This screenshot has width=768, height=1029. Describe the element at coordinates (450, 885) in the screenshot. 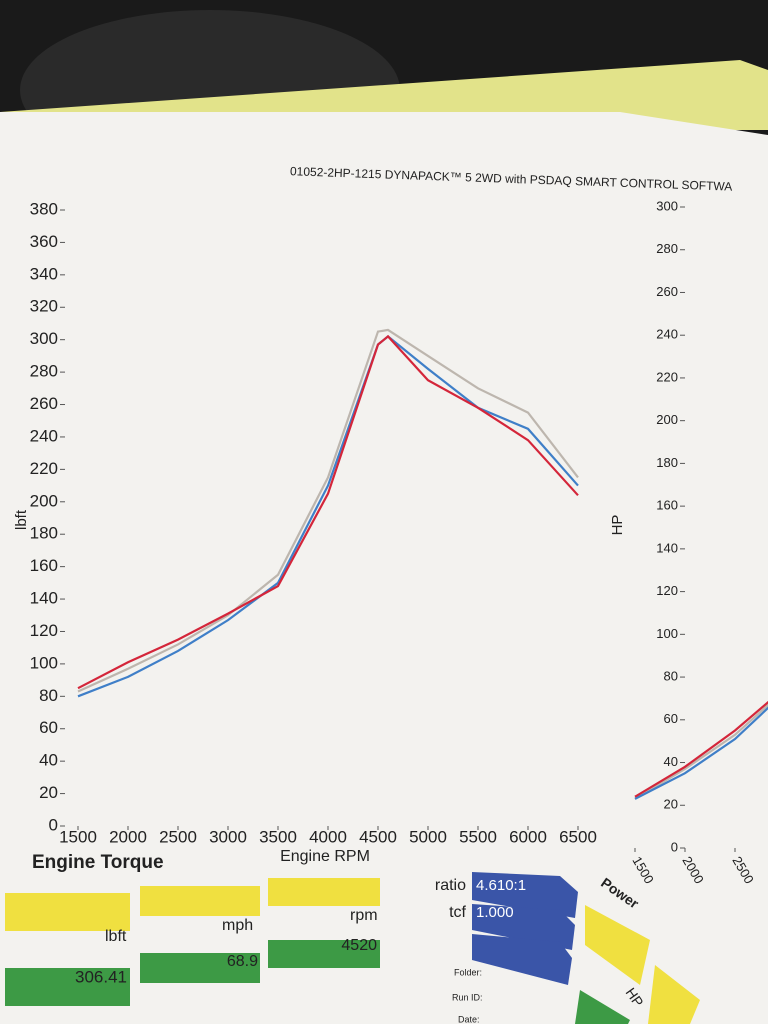

I see `ratio-label: ratio` at that location.